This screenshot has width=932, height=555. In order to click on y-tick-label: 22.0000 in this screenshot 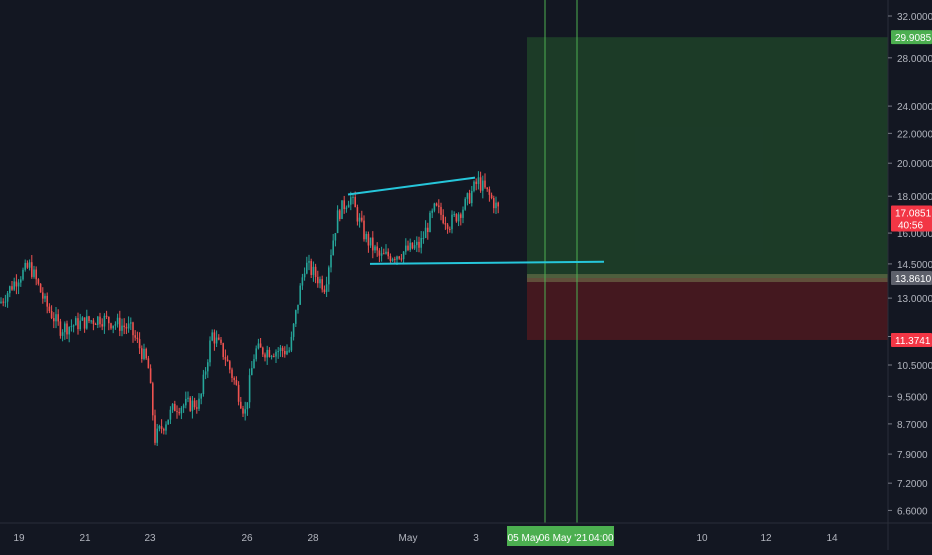, I will do `click(914, 134)`.